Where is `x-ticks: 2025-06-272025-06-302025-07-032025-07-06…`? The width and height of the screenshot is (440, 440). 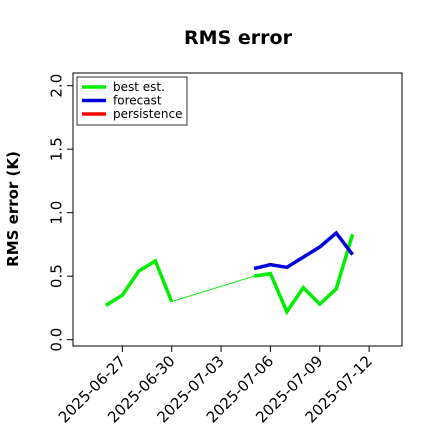 x-ticks: 2025-06-272025-06-302025-07-032025-07-06… is located at coordinates (215, 386).